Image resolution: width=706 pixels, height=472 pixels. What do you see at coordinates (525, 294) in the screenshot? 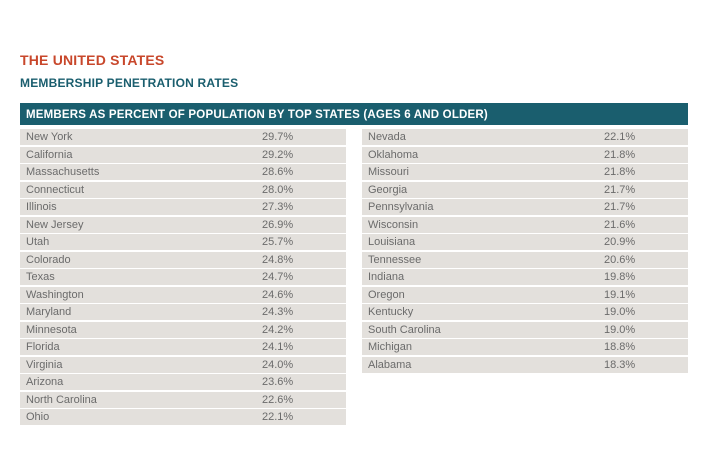
I see `table-row: Oregon 19.1%` at bounding box center [525, 294].